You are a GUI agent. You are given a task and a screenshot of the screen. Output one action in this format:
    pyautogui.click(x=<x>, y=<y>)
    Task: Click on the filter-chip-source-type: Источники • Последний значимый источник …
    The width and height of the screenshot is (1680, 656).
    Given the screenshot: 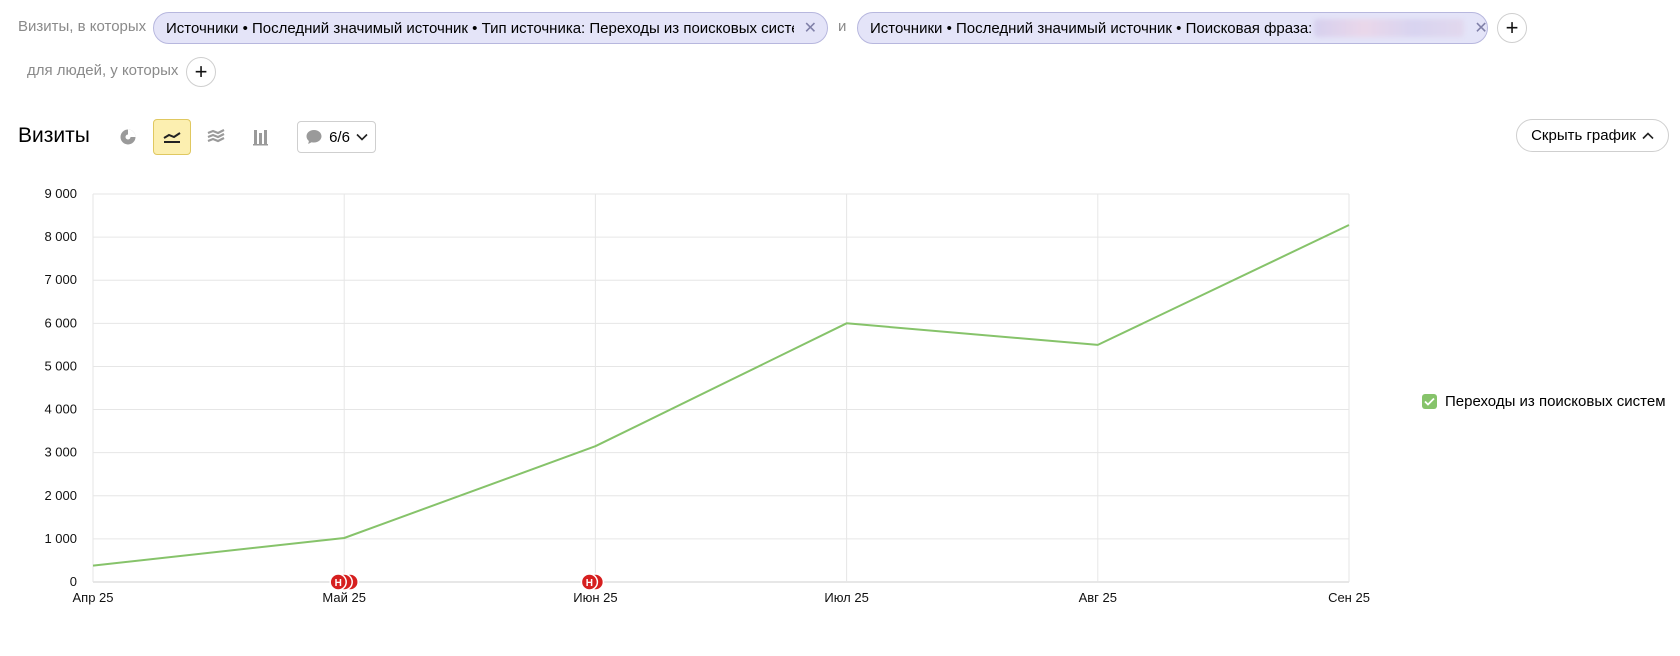 What is the action you would take?
    pyautogui.click(x=490, y=28)
    